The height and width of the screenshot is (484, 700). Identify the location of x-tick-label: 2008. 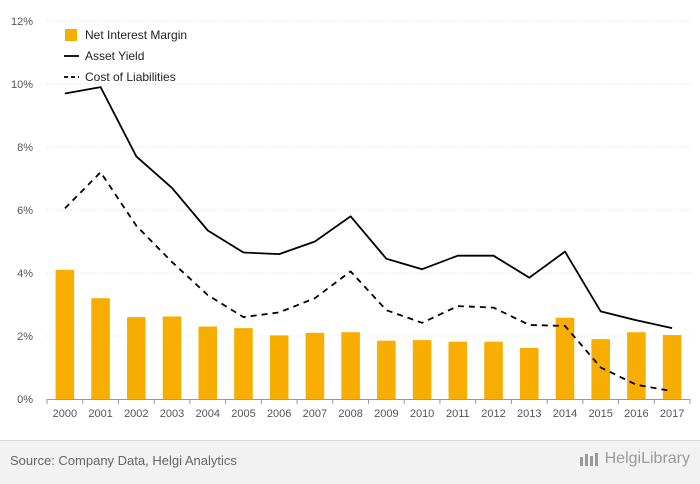
(350, 414).